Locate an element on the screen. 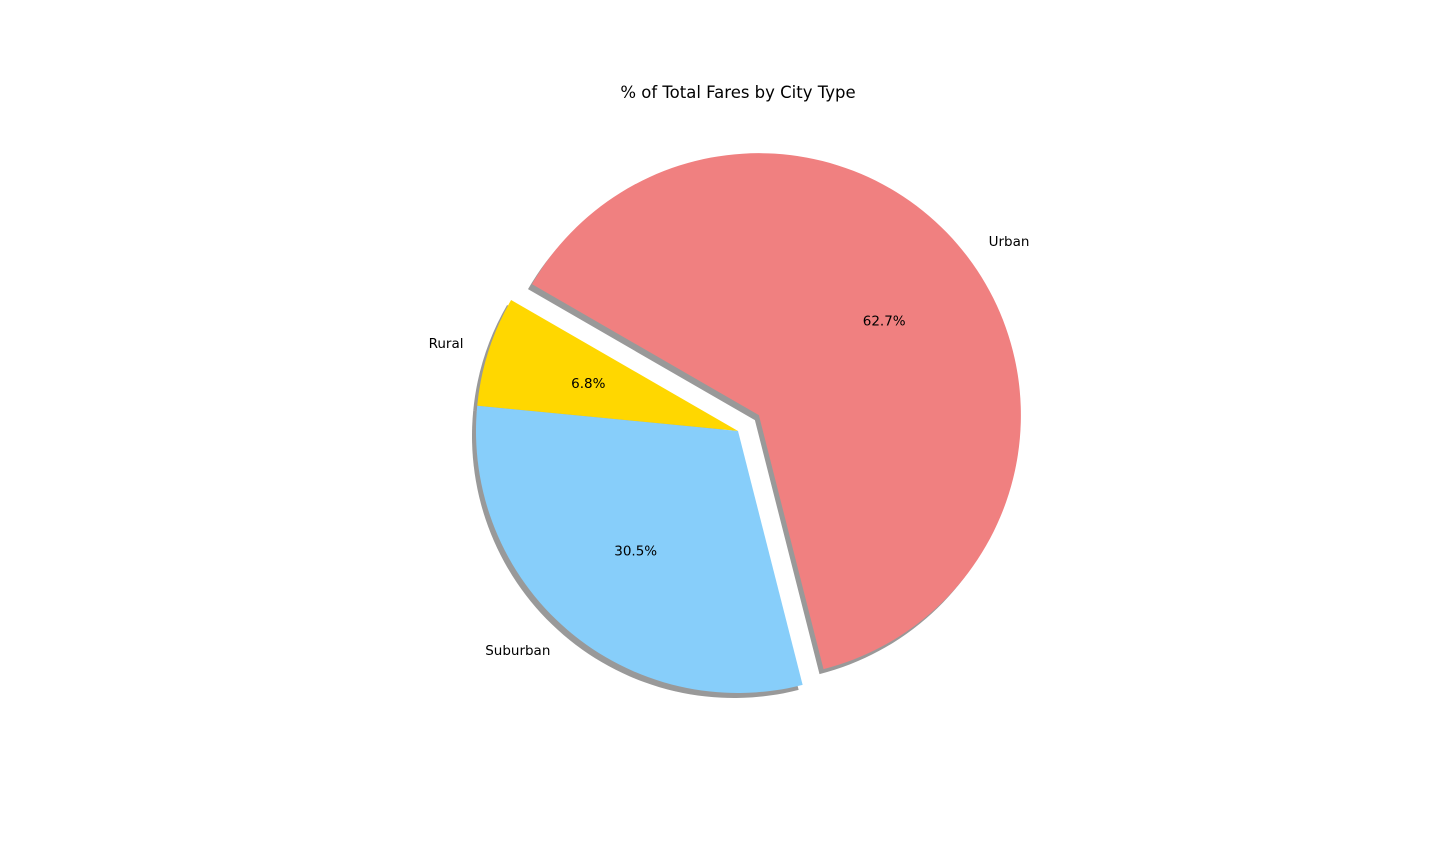 The width and height of the screenshot is (1440, 864). slice-label-rural: Rural is located at coordinates (446, 344).